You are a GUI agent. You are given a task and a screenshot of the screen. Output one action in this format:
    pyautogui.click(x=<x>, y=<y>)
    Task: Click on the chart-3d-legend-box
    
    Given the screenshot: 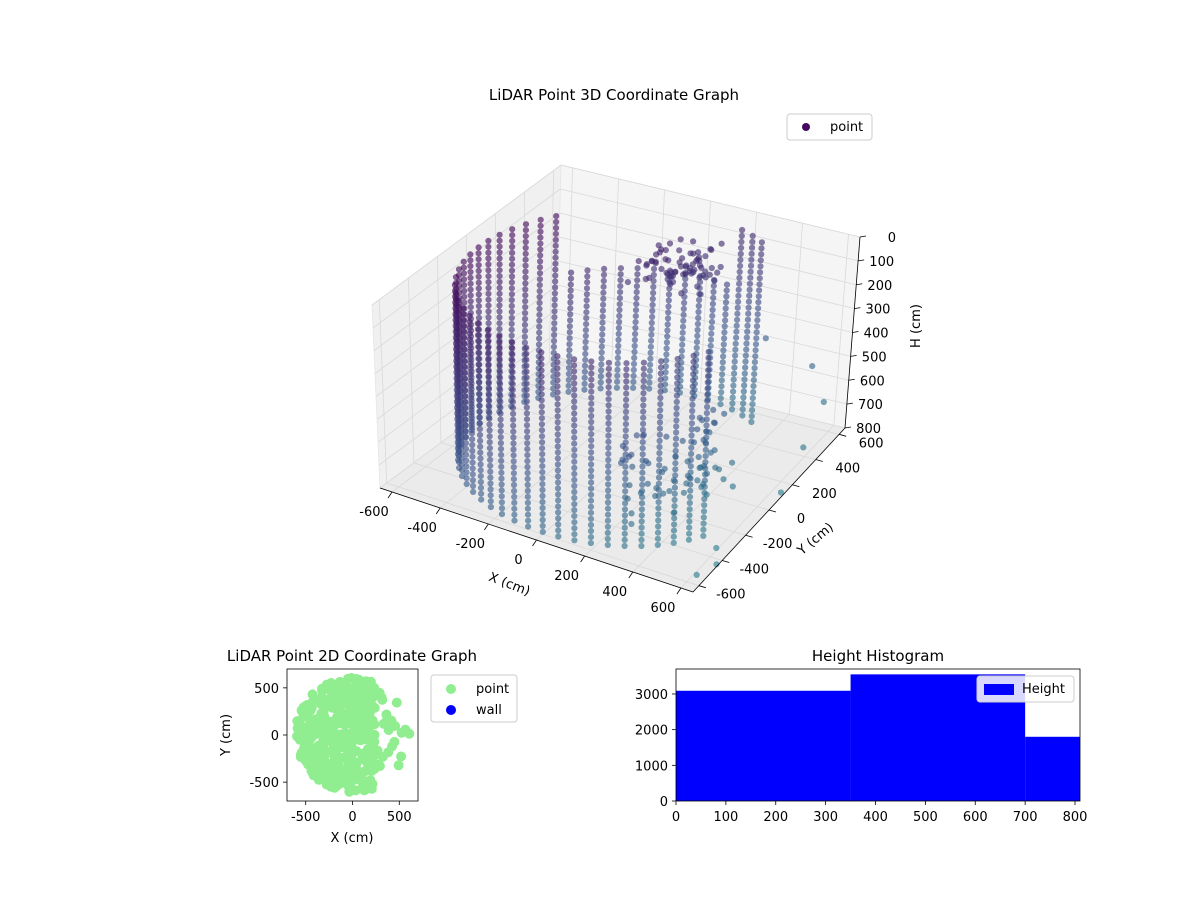 What is the action you would take?
    pyautogui.click(x=829, y=127)
    